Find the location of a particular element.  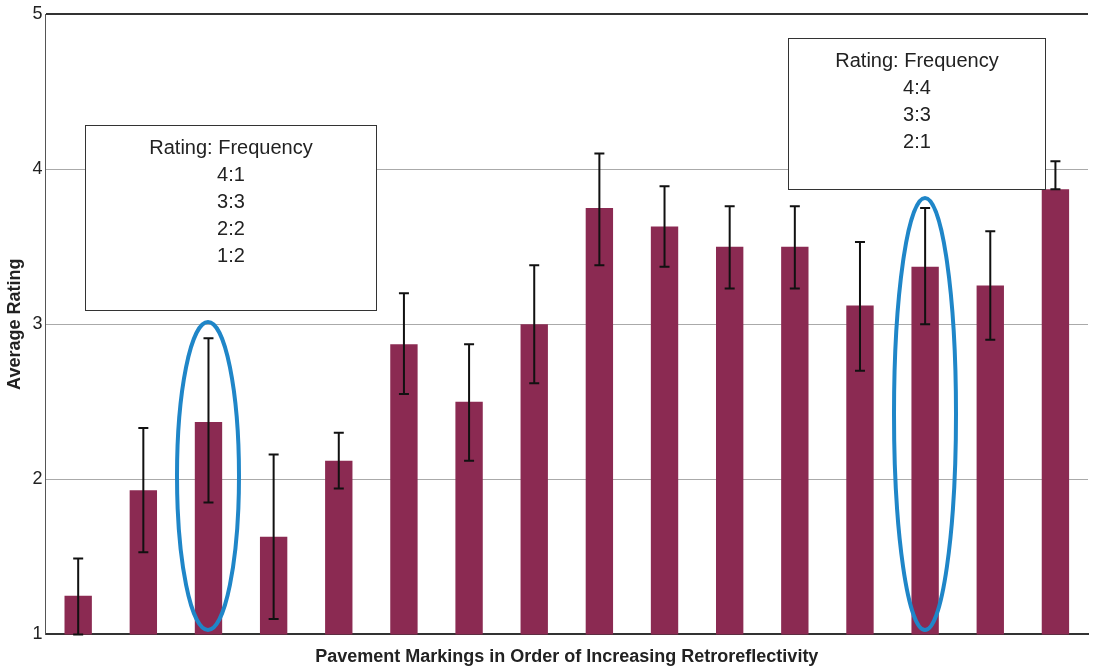

text-box: Rating: Frequency 4:4 3:3 2:1 is located at coordinates (917, 114).